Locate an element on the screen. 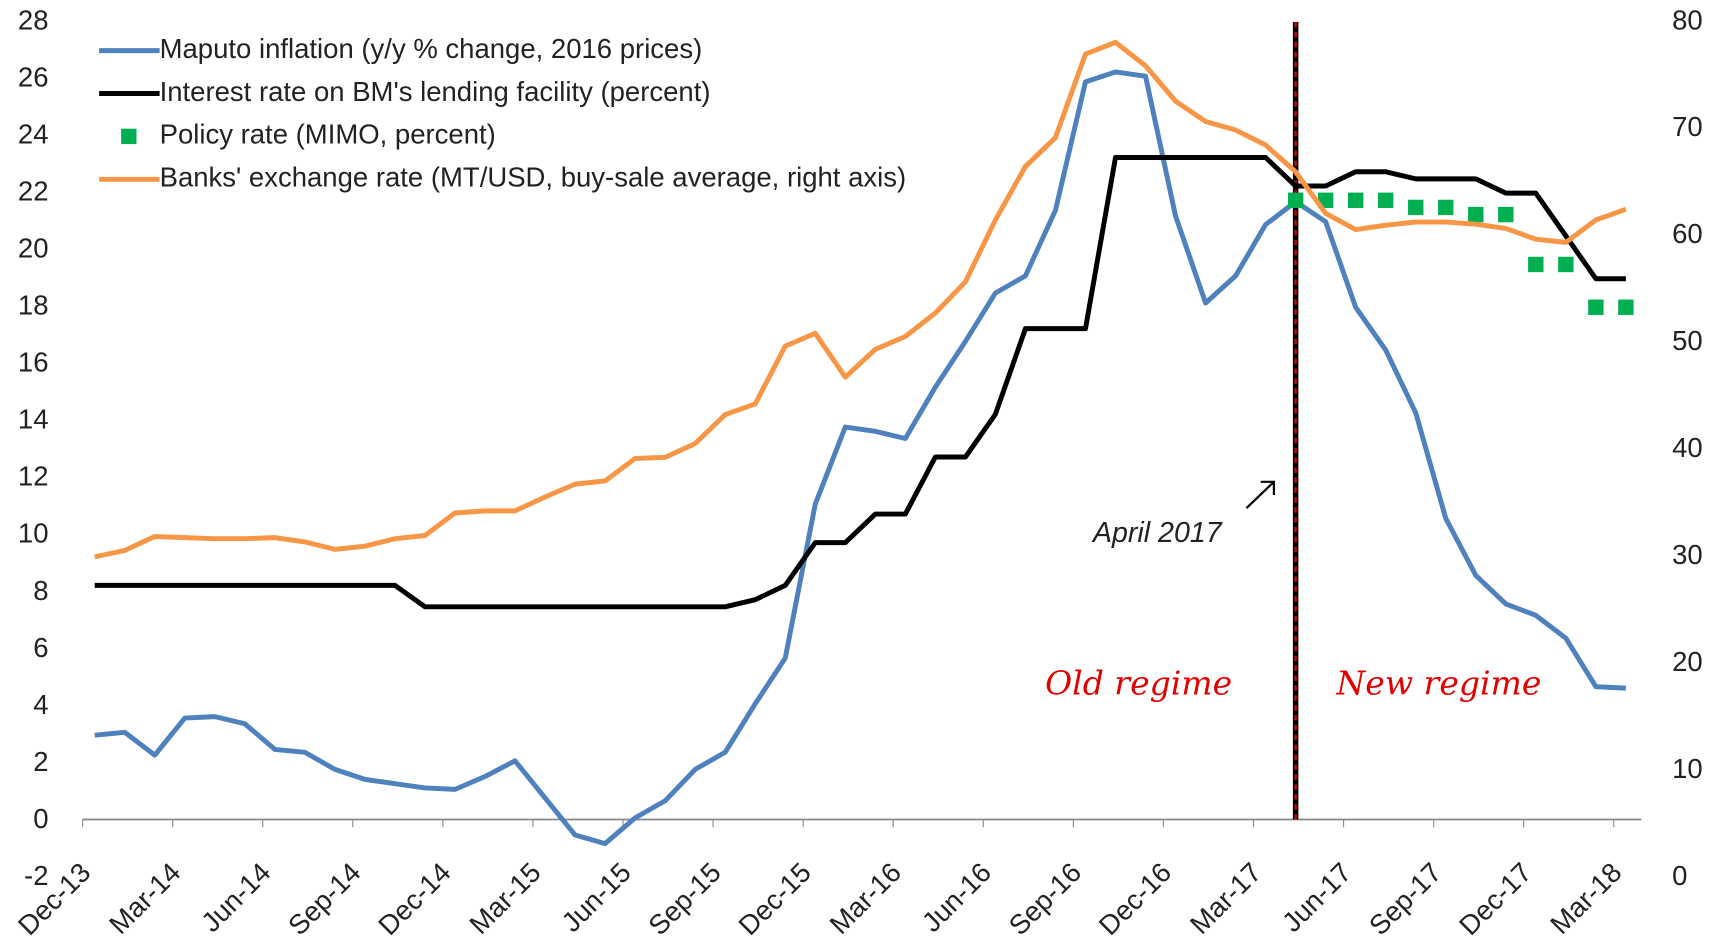 The width and height of the screenshot is (1725, 946). x-tick-label: Mar-17 is located at coordinates (1226, 898).